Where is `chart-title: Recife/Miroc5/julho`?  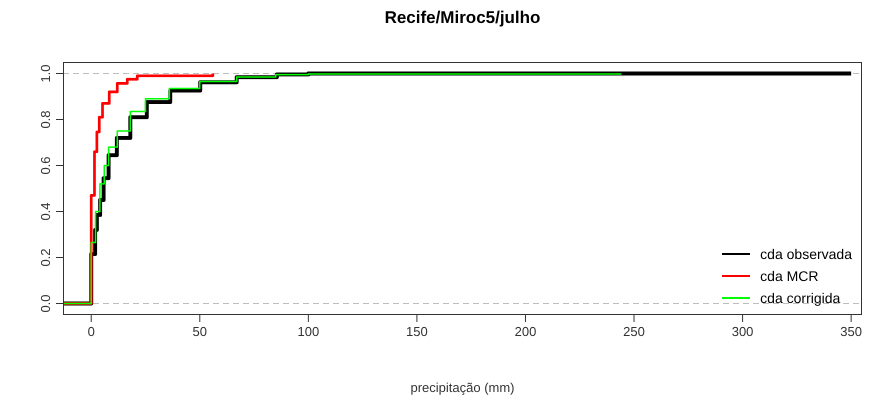 chart-title: Recife/Miroc5/julho is located at coordinates (463, 18).